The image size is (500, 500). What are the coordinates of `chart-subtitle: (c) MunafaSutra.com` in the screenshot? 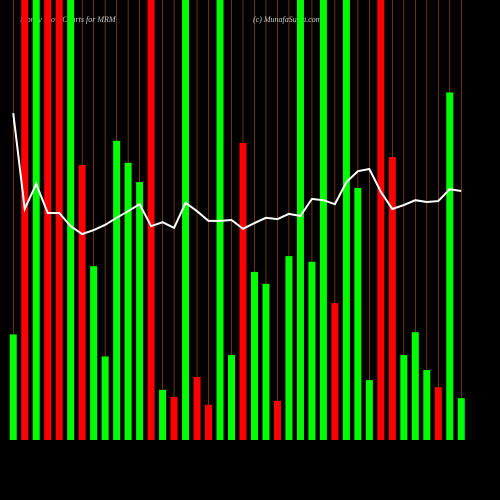 It's located at (287, 19).